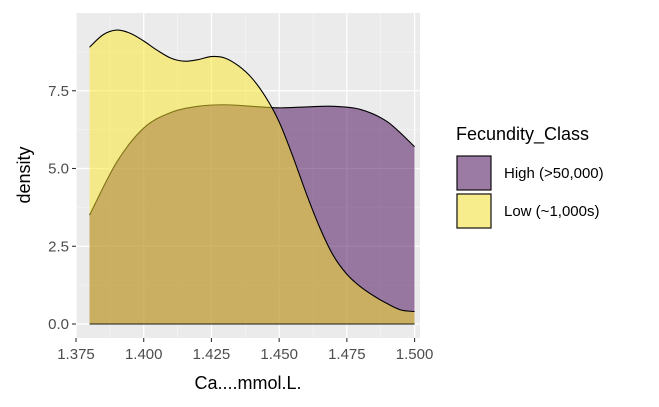 Image resolution: width=659 pixels, height=407 pixels. I want to click on y-tick-label: 2.5, so click(58, 246).